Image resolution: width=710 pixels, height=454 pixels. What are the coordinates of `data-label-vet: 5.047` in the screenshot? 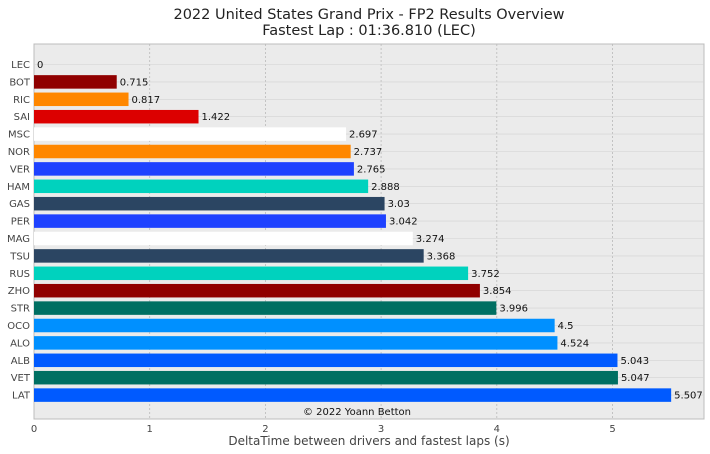 It's located at (635, 378).